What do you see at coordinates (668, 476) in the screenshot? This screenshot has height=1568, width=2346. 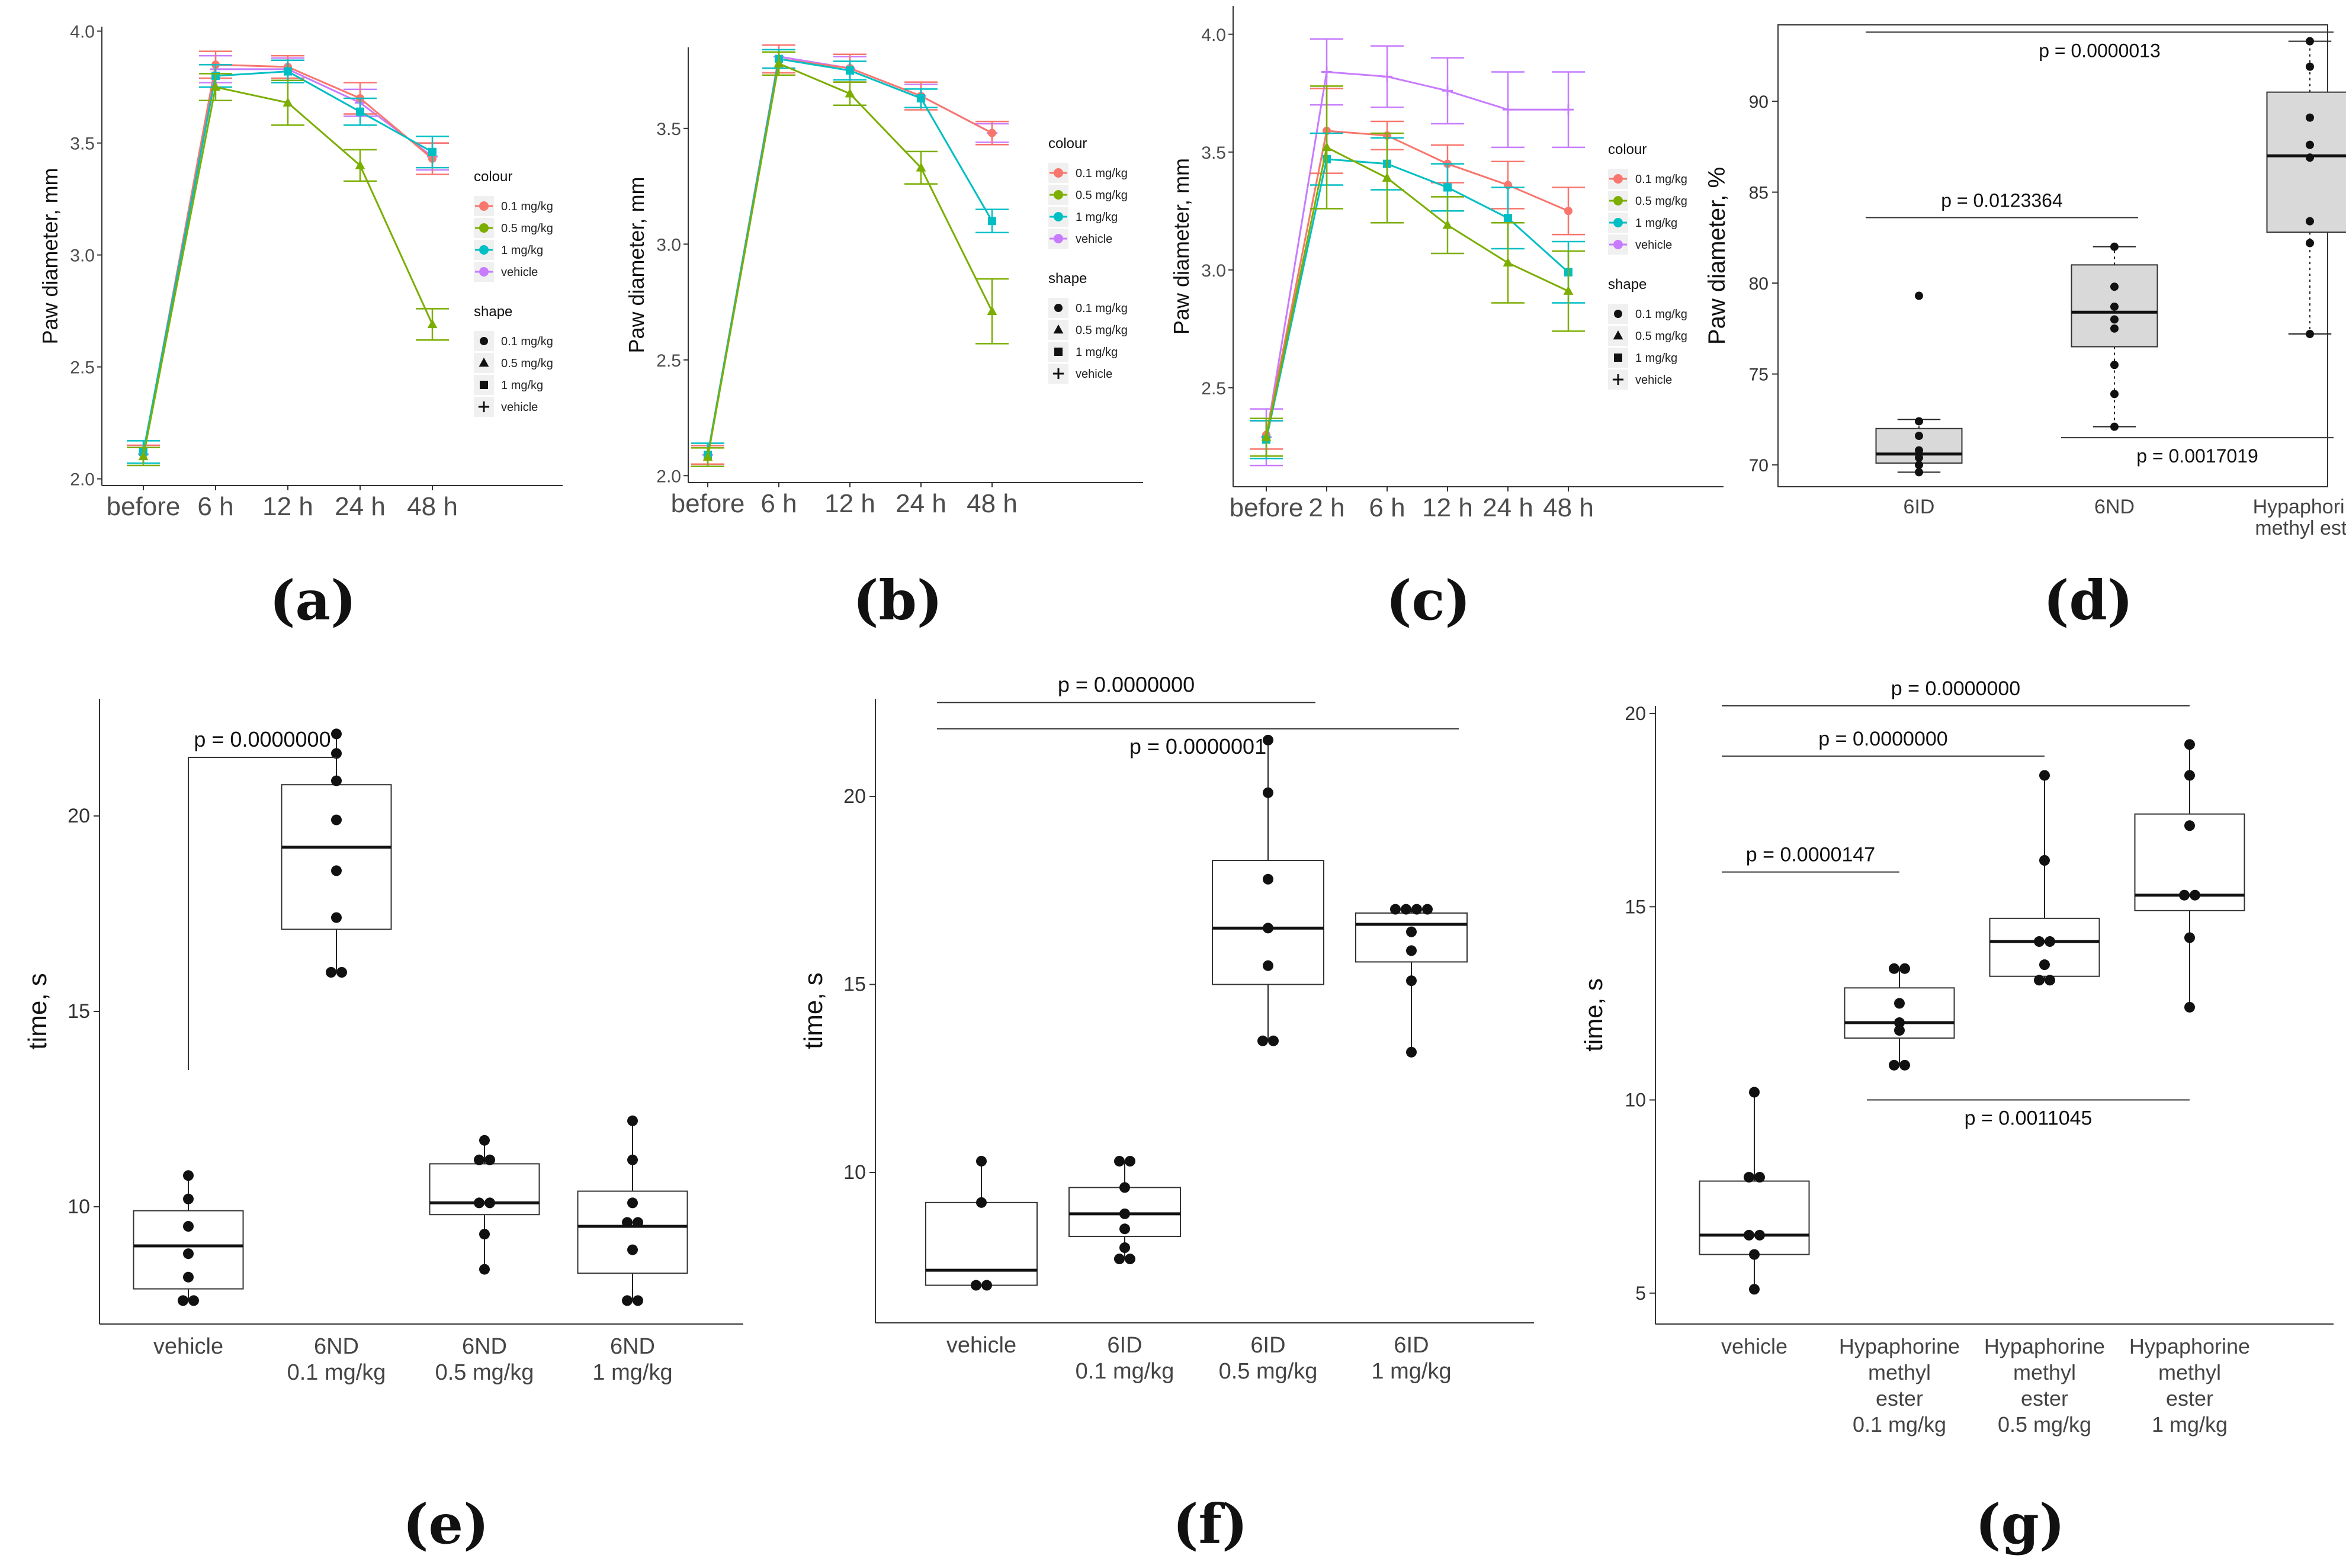 I see `y-tick-label: 2.0` at bounding box center [668, 476].